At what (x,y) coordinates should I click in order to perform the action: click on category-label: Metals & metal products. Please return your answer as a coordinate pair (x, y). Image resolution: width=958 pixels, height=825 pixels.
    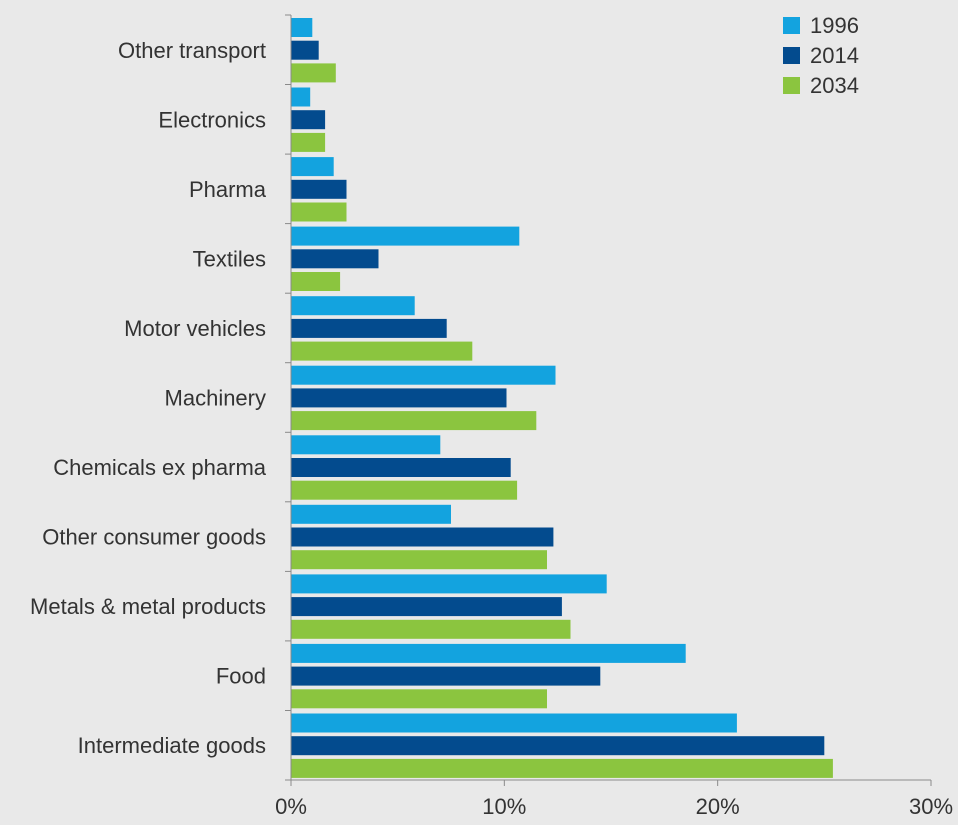
    Looking at the image, I should click on (148, 606).